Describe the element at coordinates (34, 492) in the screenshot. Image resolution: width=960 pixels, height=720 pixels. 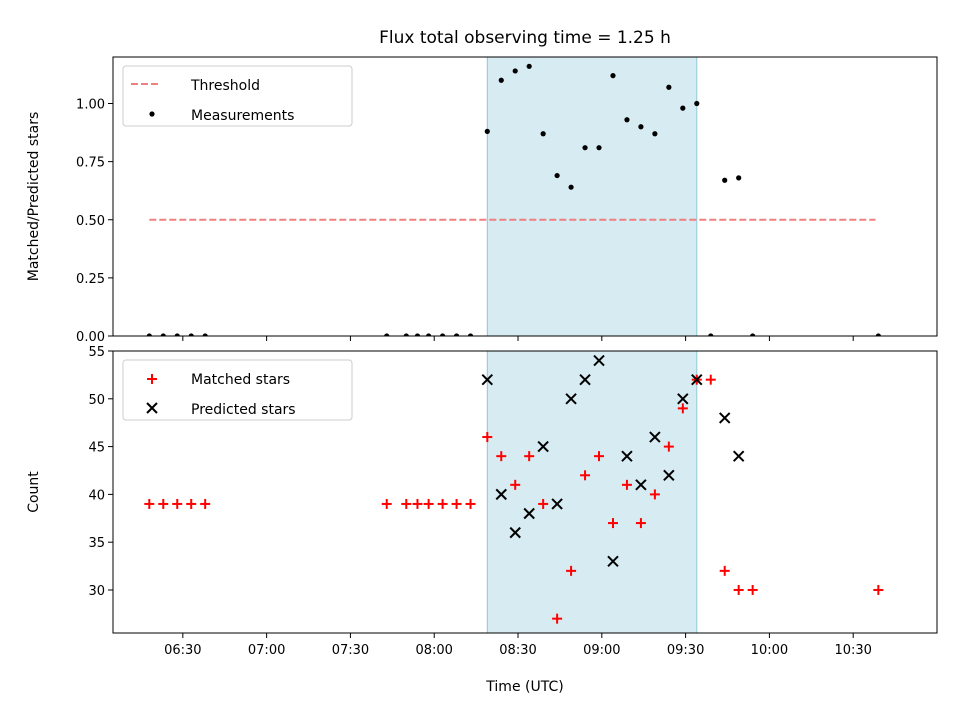
I see `y-axis-label: Count` at that location.